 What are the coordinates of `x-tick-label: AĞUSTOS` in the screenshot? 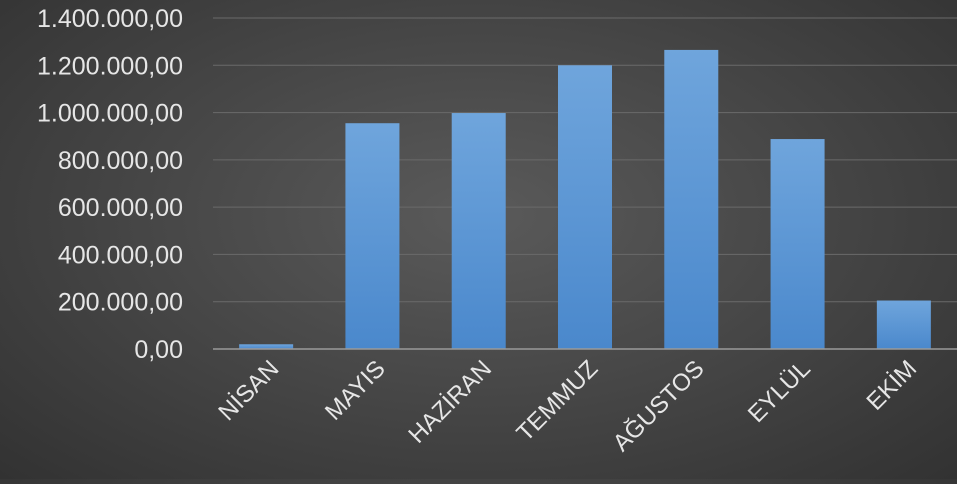 It's located at (659, 406).